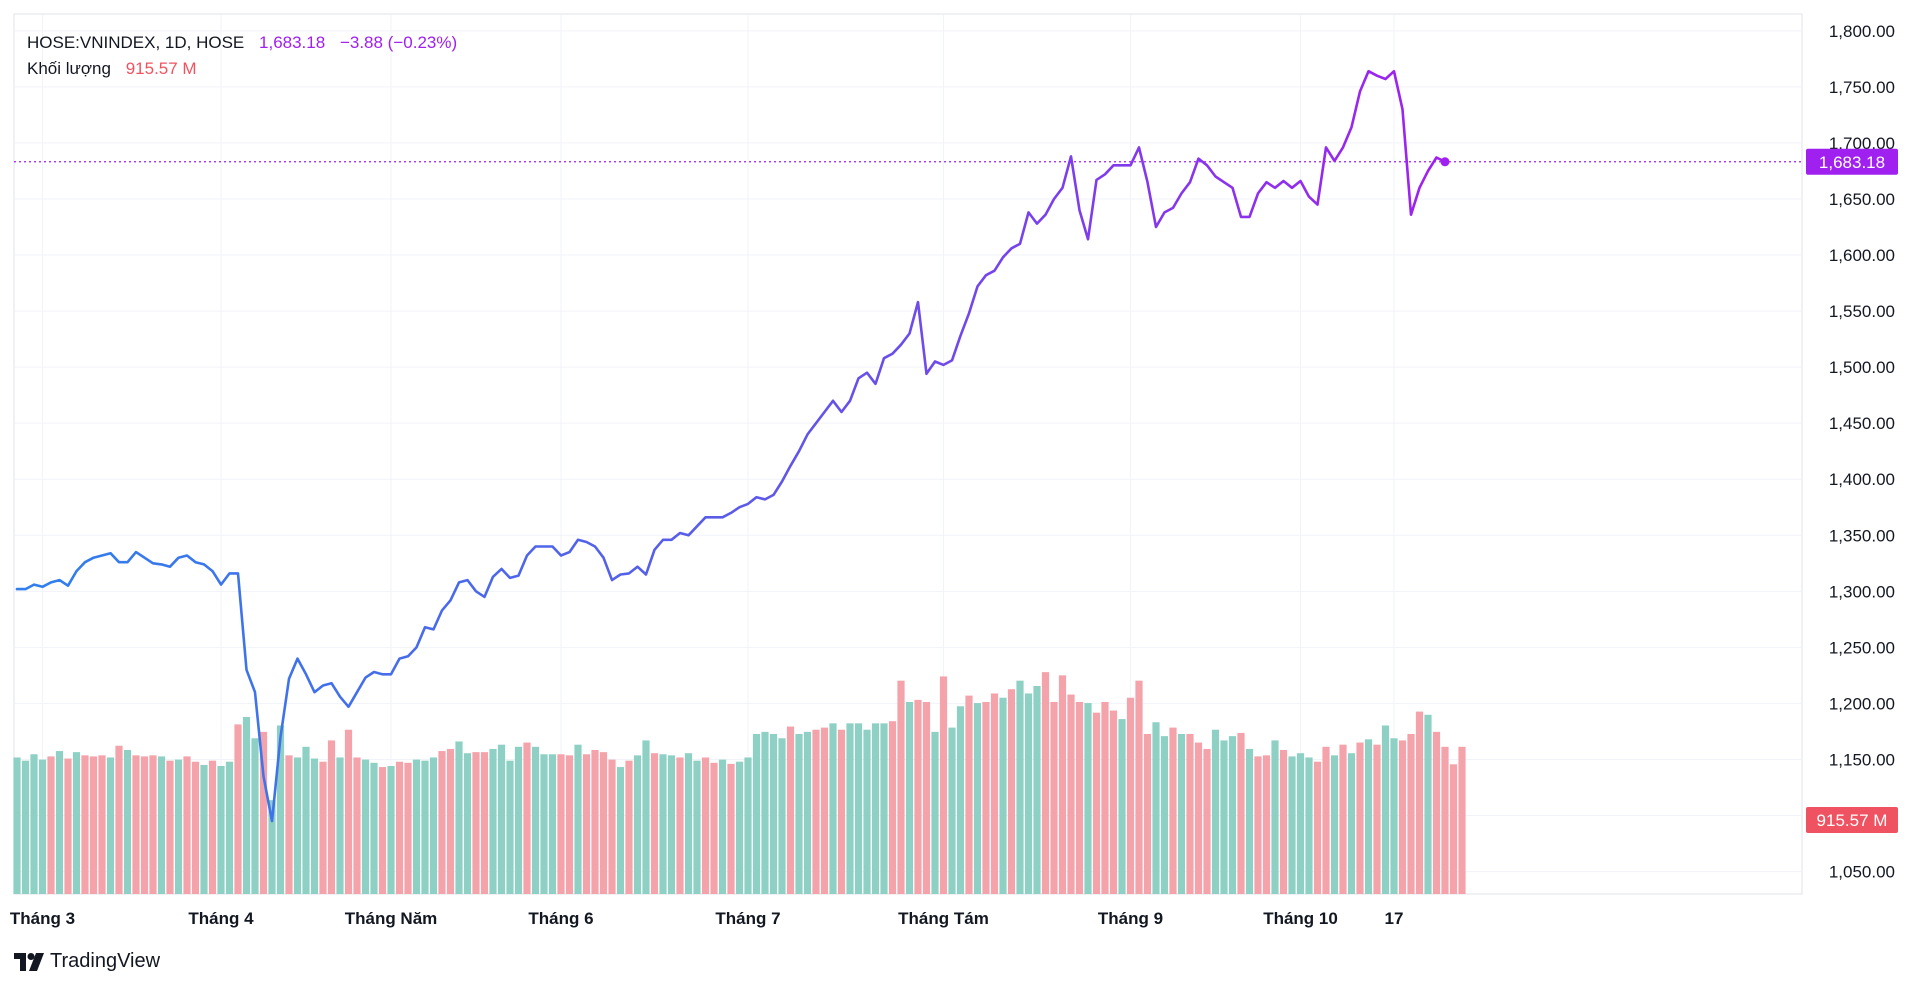 The image size is (1920, 988). Describe the element at coordinates (560, 918) in the screenshot. I see `x-tick-label: Tháng 6` at that location.